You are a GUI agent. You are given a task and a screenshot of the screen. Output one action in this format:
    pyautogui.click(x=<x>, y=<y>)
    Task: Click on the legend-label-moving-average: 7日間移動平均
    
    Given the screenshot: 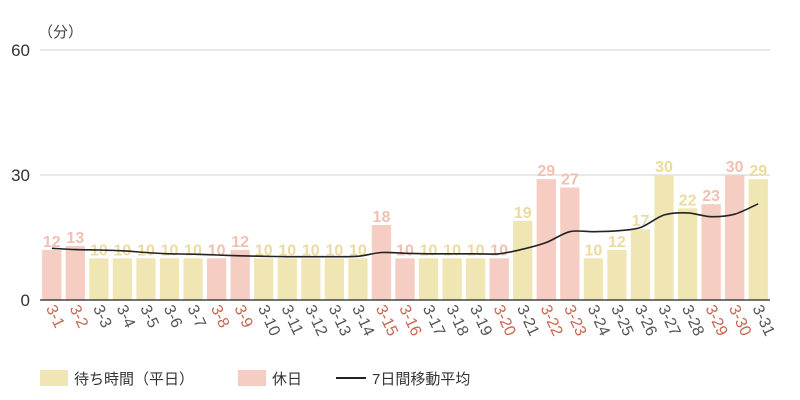 What is the action you would take?
    pyautogui.click(x=421, y=379)
    